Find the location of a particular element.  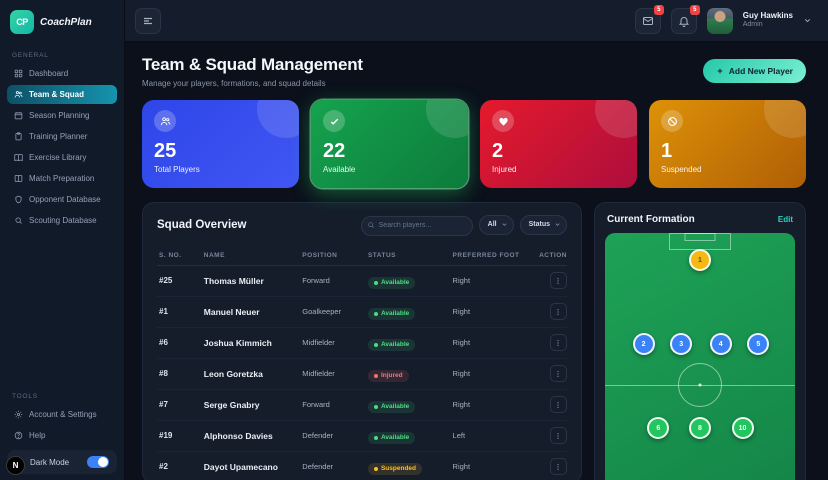

filter-status-select: Status is located at coordinates (543, 224).